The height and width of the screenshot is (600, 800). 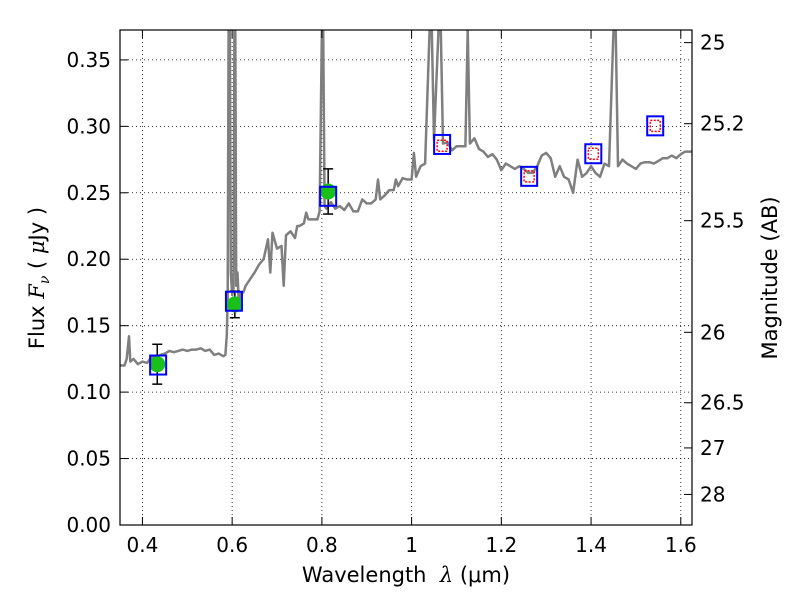 What do you see at coordinates (722, 221) in the screenshot?
I see `right-axis-tick-label: 25.5` at bounding box center [722, 221].